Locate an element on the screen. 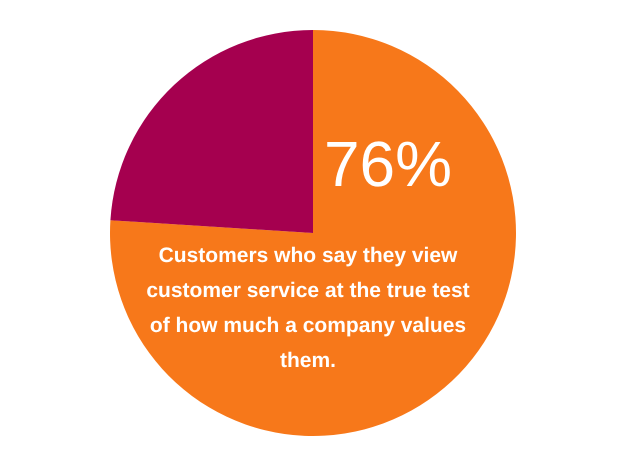 The height and width of the screenshot is (450, 620). data-label: 76% is located at coordinates (388, 164).